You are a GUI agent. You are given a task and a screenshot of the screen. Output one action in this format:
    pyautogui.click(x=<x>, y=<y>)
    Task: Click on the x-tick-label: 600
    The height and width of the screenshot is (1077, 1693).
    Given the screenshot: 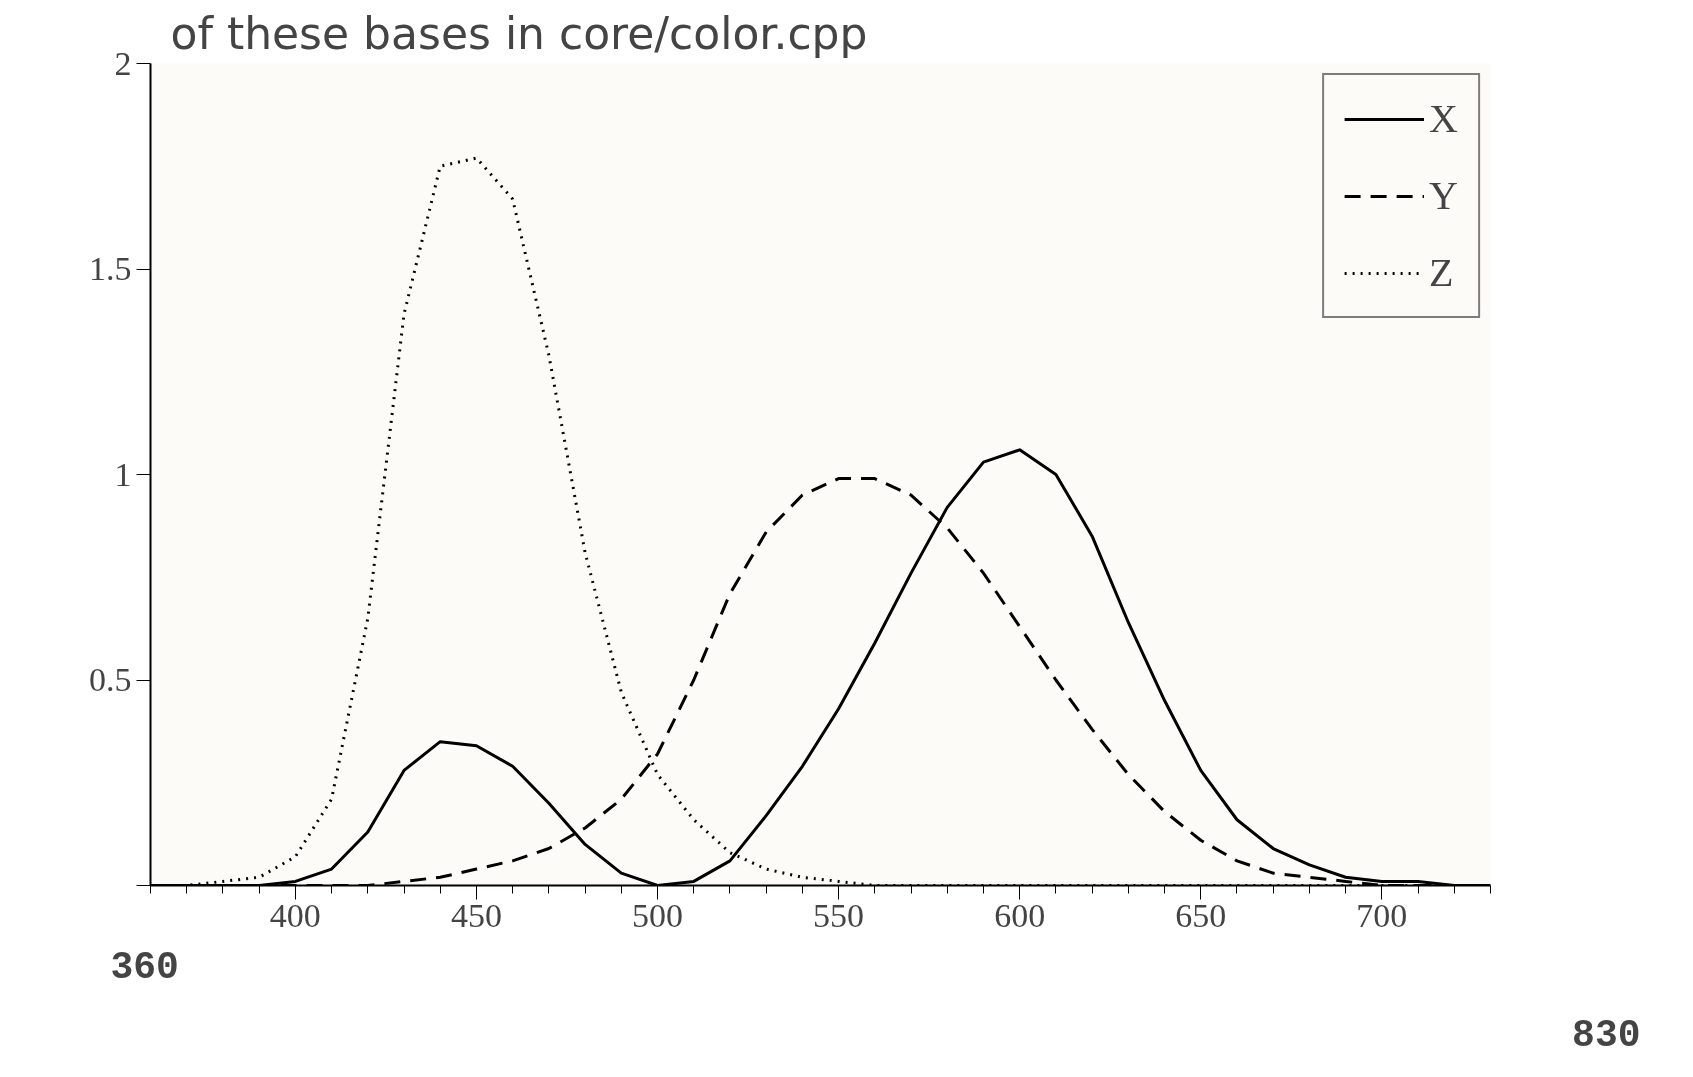 What is the action you would take?
    pyautogui.click(x=1020, y=915)
    